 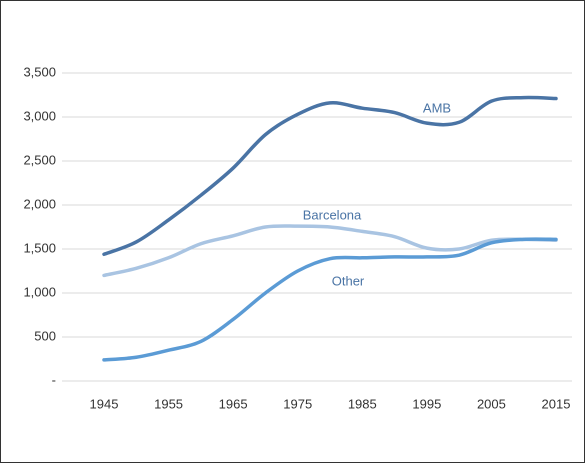 I want to click on x-tick-label: 2005, so click(x=491, y=403).